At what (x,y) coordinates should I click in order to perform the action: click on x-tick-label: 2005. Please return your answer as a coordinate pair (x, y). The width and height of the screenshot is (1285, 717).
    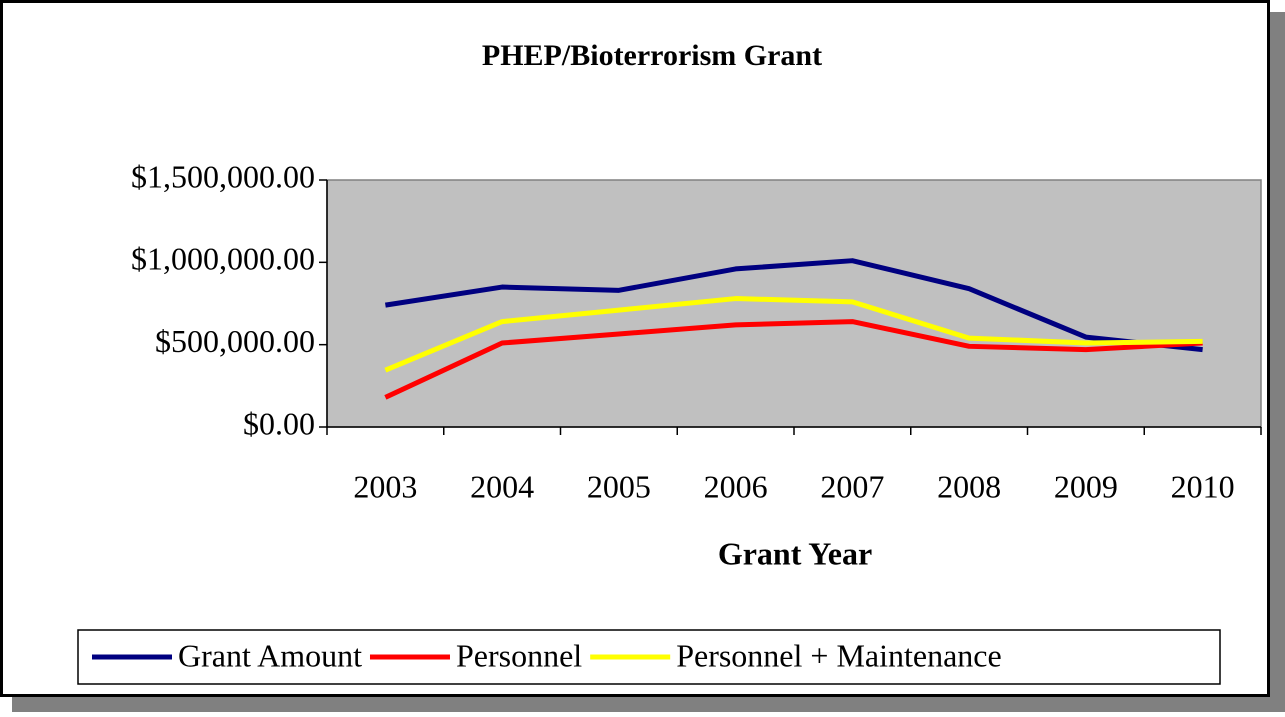
    Looking at the image, I should click on (619, 486).